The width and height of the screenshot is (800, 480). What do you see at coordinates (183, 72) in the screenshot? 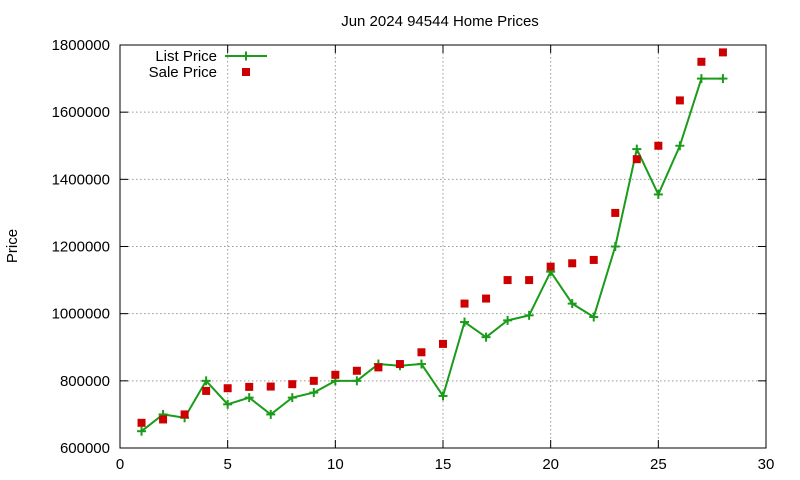
I see `legend-label: Sale Price` at bounding box center [183, 72].